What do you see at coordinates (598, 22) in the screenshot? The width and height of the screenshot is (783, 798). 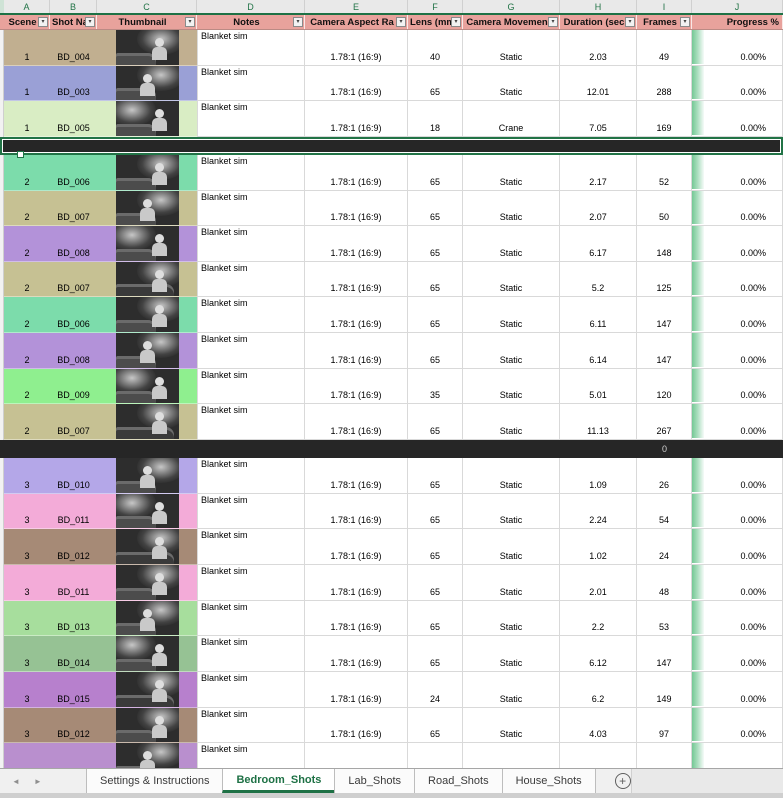 I see `header-duration-sec: Duration (sec ▾` at bounding box center [598, 22].